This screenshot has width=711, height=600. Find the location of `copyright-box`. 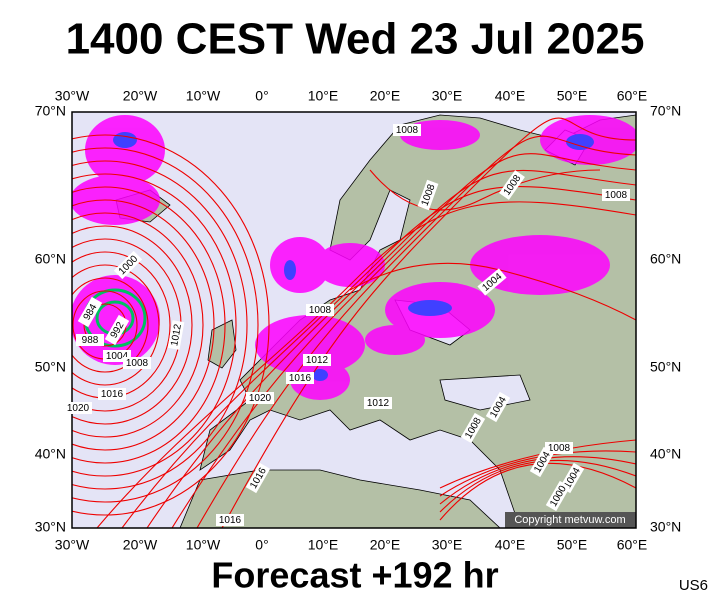

copyright-box is located at coordinates (570, 520).